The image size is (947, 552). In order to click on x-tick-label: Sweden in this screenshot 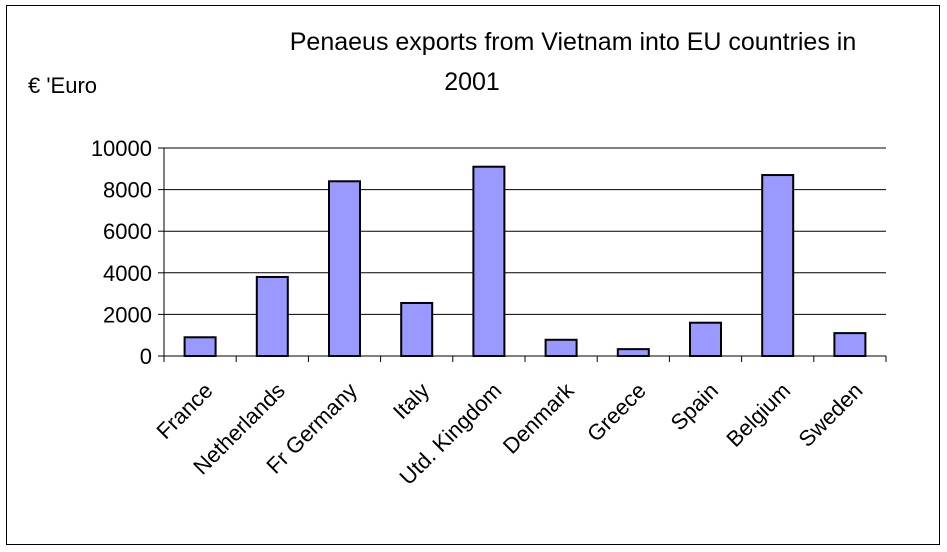, I will do `click(831, 415)`.